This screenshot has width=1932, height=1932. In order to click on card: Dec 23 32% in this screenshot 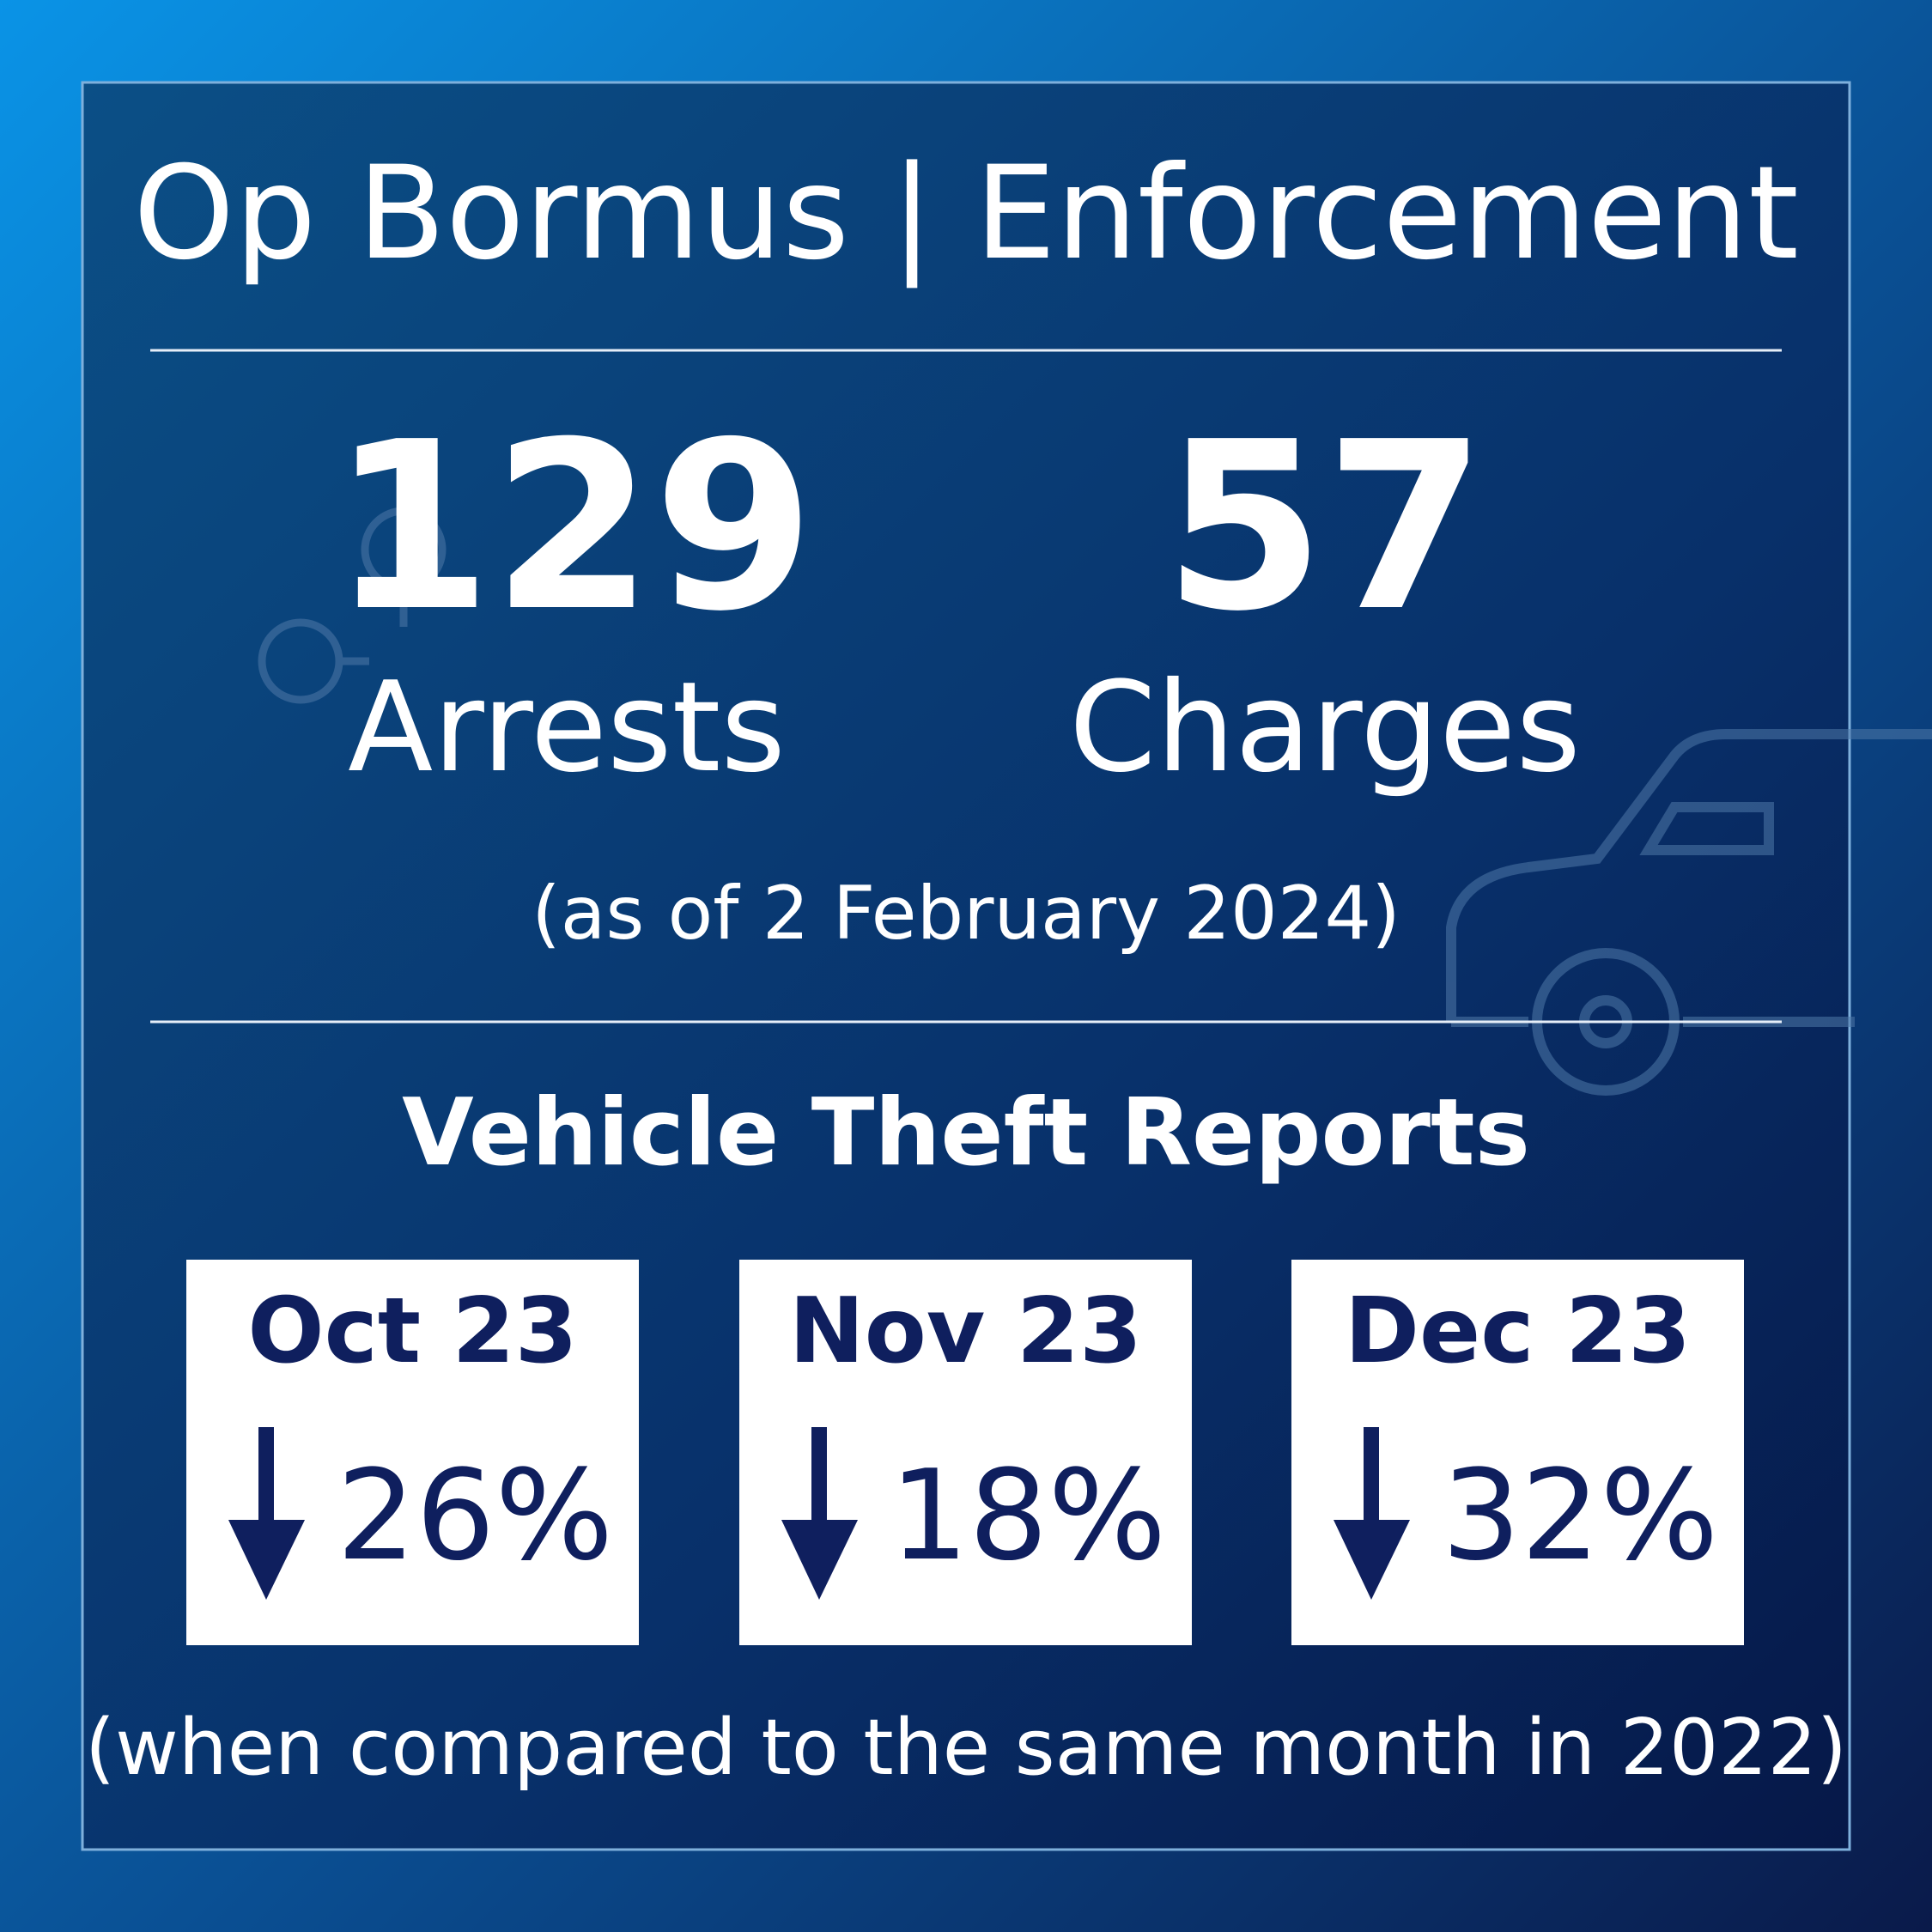, I will do `click(1517, 1452)`.